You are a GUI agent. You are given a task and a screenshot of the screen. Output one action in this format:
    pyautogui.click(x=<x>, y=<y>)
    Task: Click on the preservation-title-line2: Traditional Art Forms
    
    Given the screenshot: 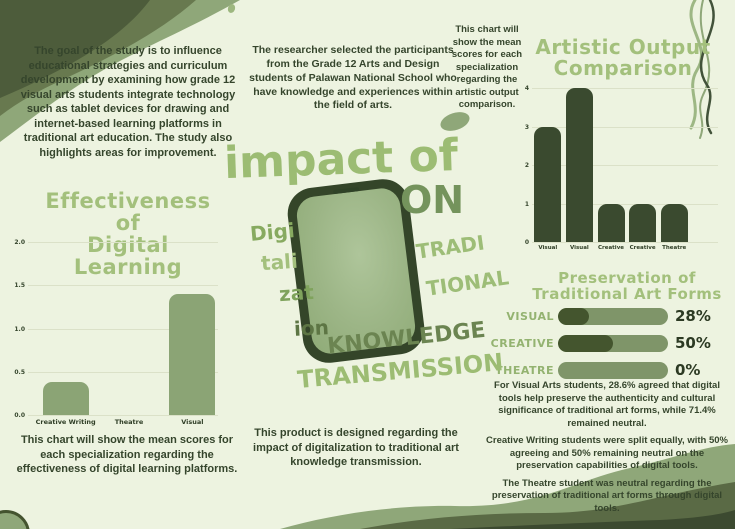 What is the action you would take?
    pyautogui.click(x=627, y=293)
    